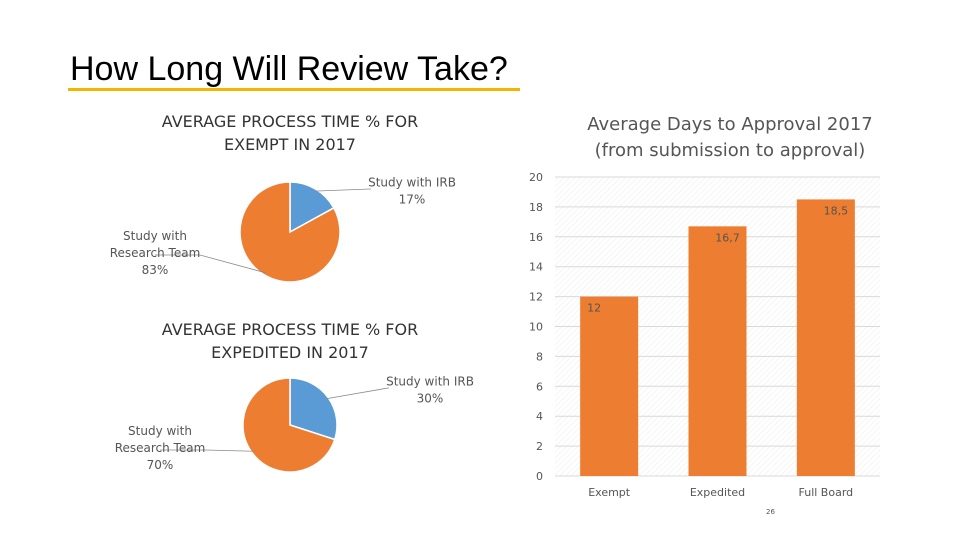 The image size is (960, 540). I want to click on bar-chart-title-line-1: Average Days to Approval 2017, so click(730, 124).